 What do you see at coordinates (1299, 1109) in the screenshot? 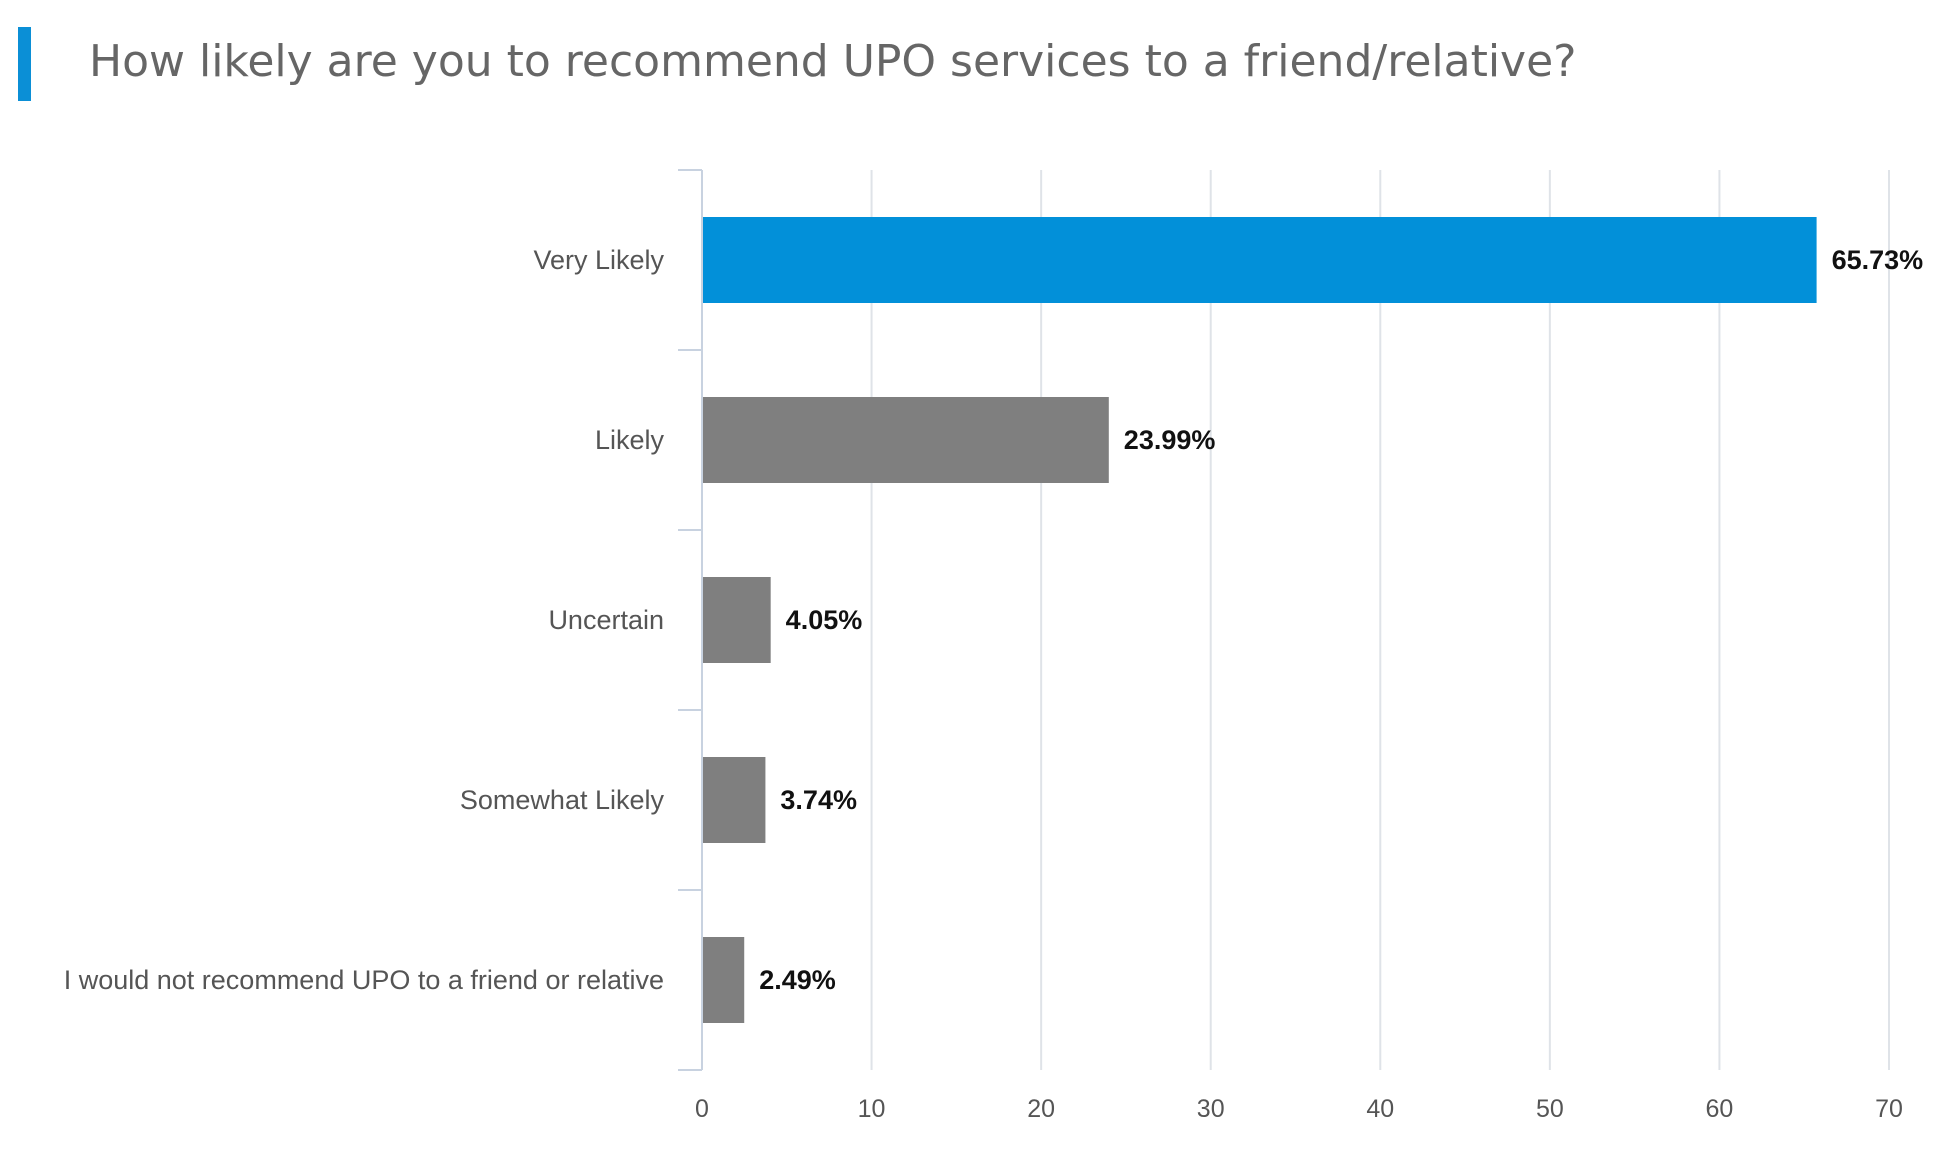
I see `x-axis-ticks: 0 10 20 30 40 50 60 70` at bounding box center [1299, 1109].